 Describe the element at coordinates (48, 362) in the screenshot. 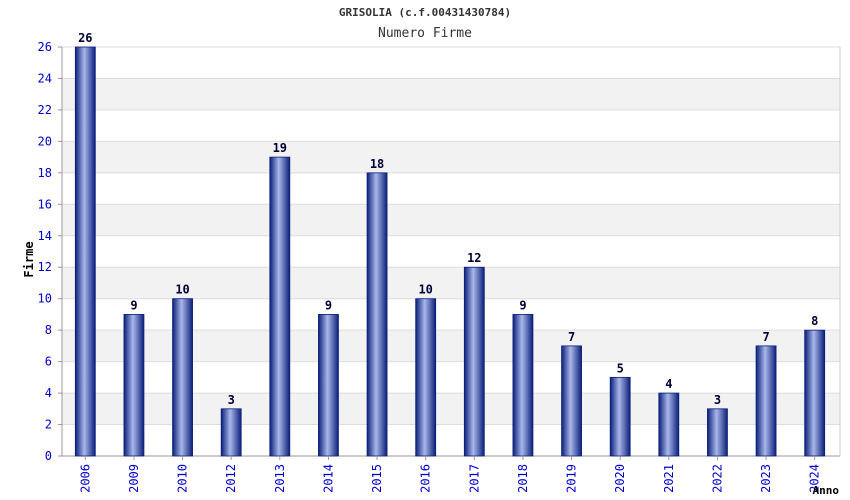

I see `y-tick-label: 6` at that location.